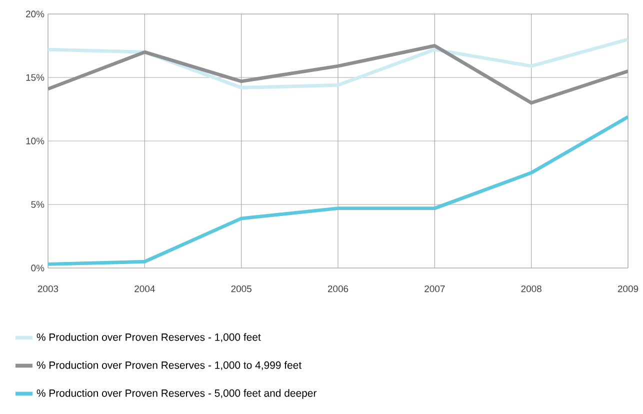 This screenshot has height=414, width=643. Describe the element at coordinates (628, 288) in the screenshot. I see `x-tick-label: 2009` at that location.